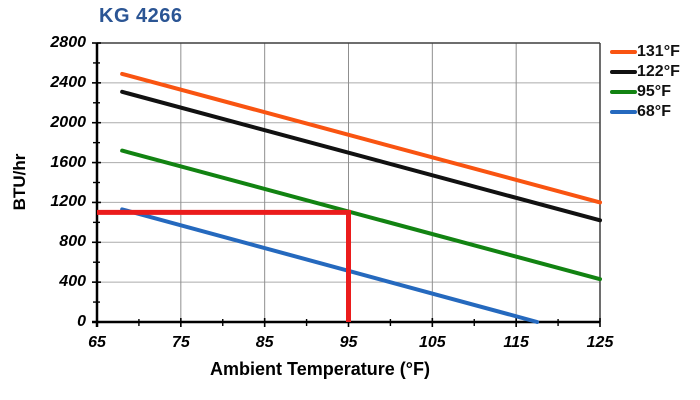 This screenshot has height=400, width=700. Describe the element at coordinates (72, 242) in the screenshot. I see `y-tick-label: 800` at that location.